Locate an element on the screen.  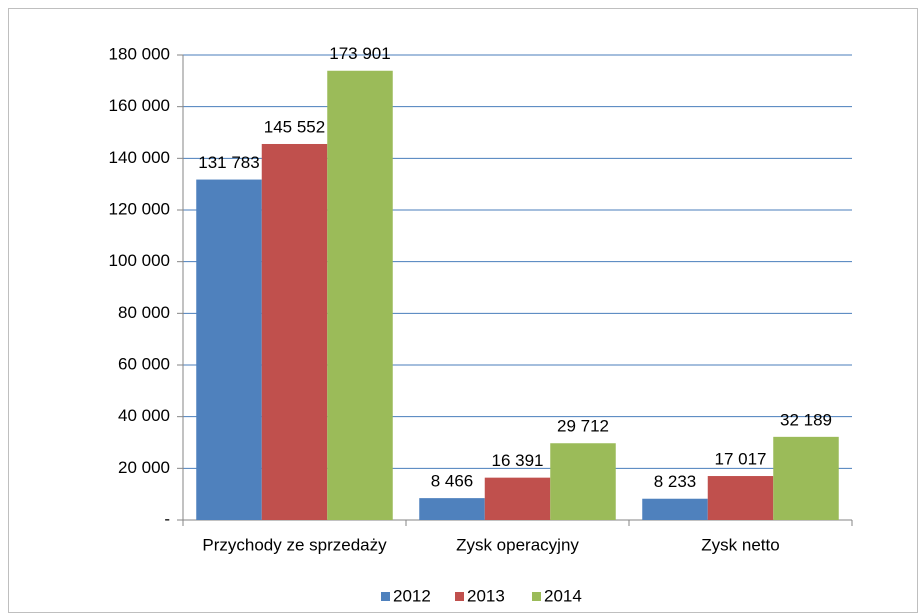
legend-label: 2012 is located at coordinates (412, 595).